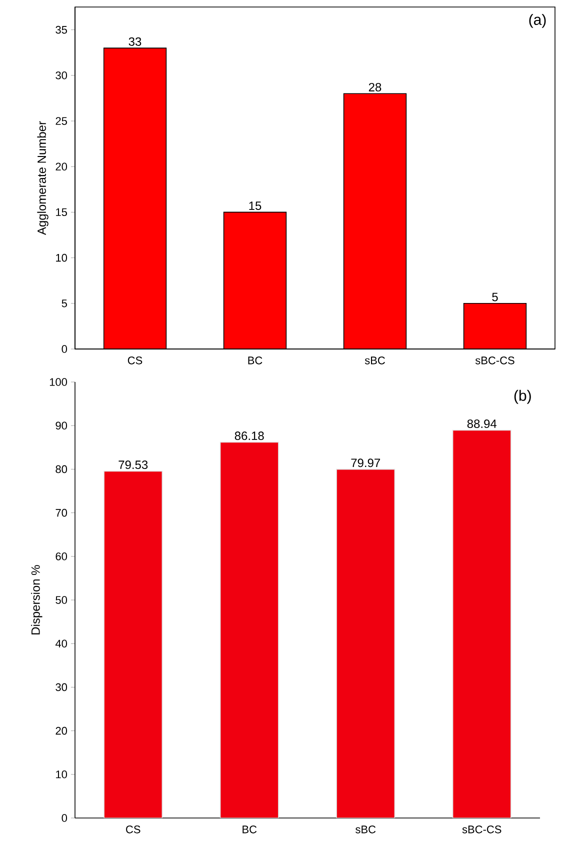  Describe the element at coordinates (365, 463) in the screenshot. I see `data-label: 79.97` at that location.